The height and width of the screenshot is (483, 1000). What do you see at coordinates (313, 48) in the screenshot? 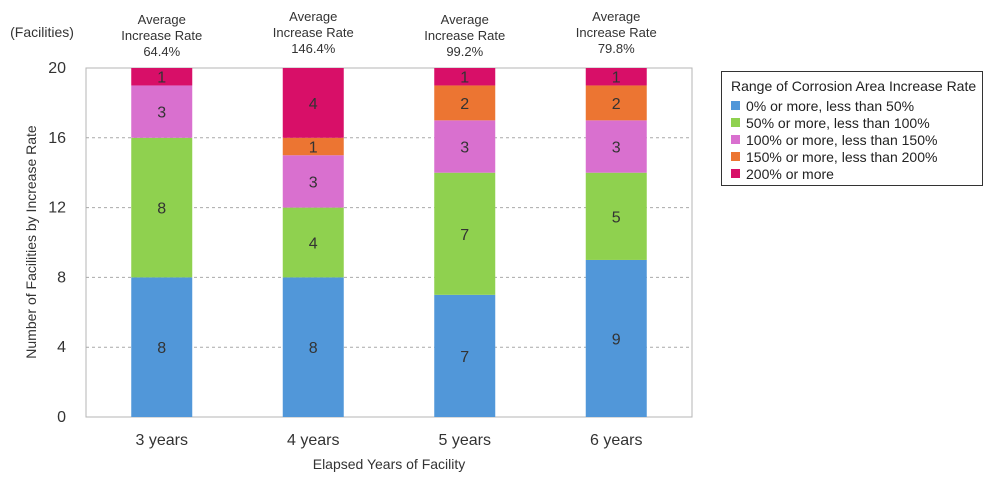
I see `average-annotation-line: 146.4%` at bounding box center [313, 48].